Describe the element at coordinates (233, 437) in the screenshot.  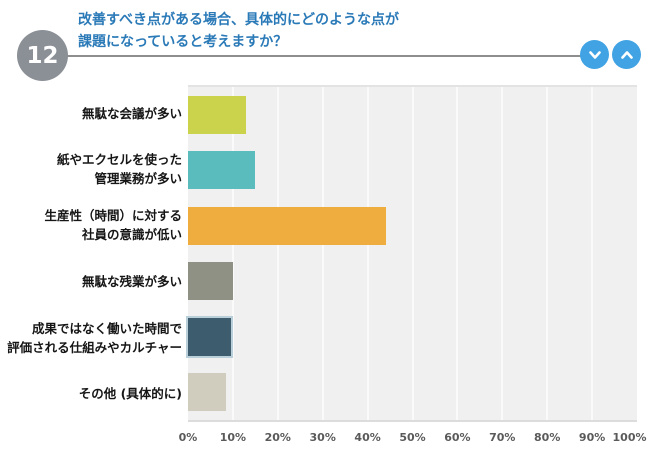
I see `x-axis-tick-label: 10%` at that location.